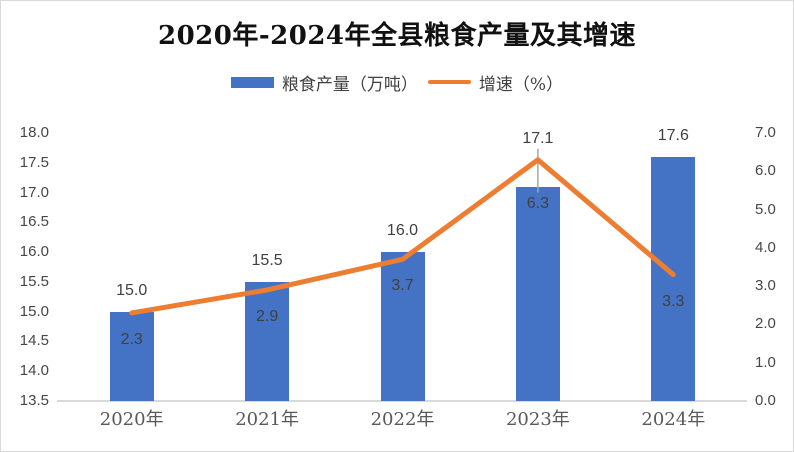 This screenshot has width=794, height=452. Describe the element at coordinates (765, 171) in the screenshot. I see `y-axis-tick-right: 6.0` at that location.